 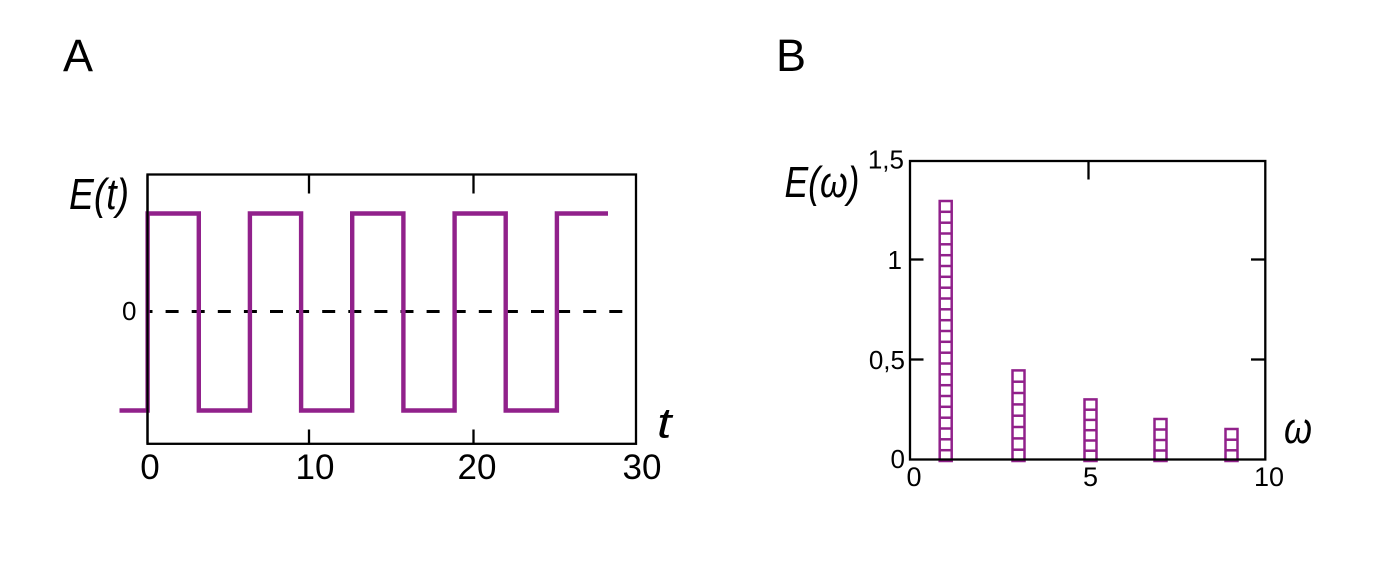 I want to click on svg-text: 30, so click(x=642, y=467).